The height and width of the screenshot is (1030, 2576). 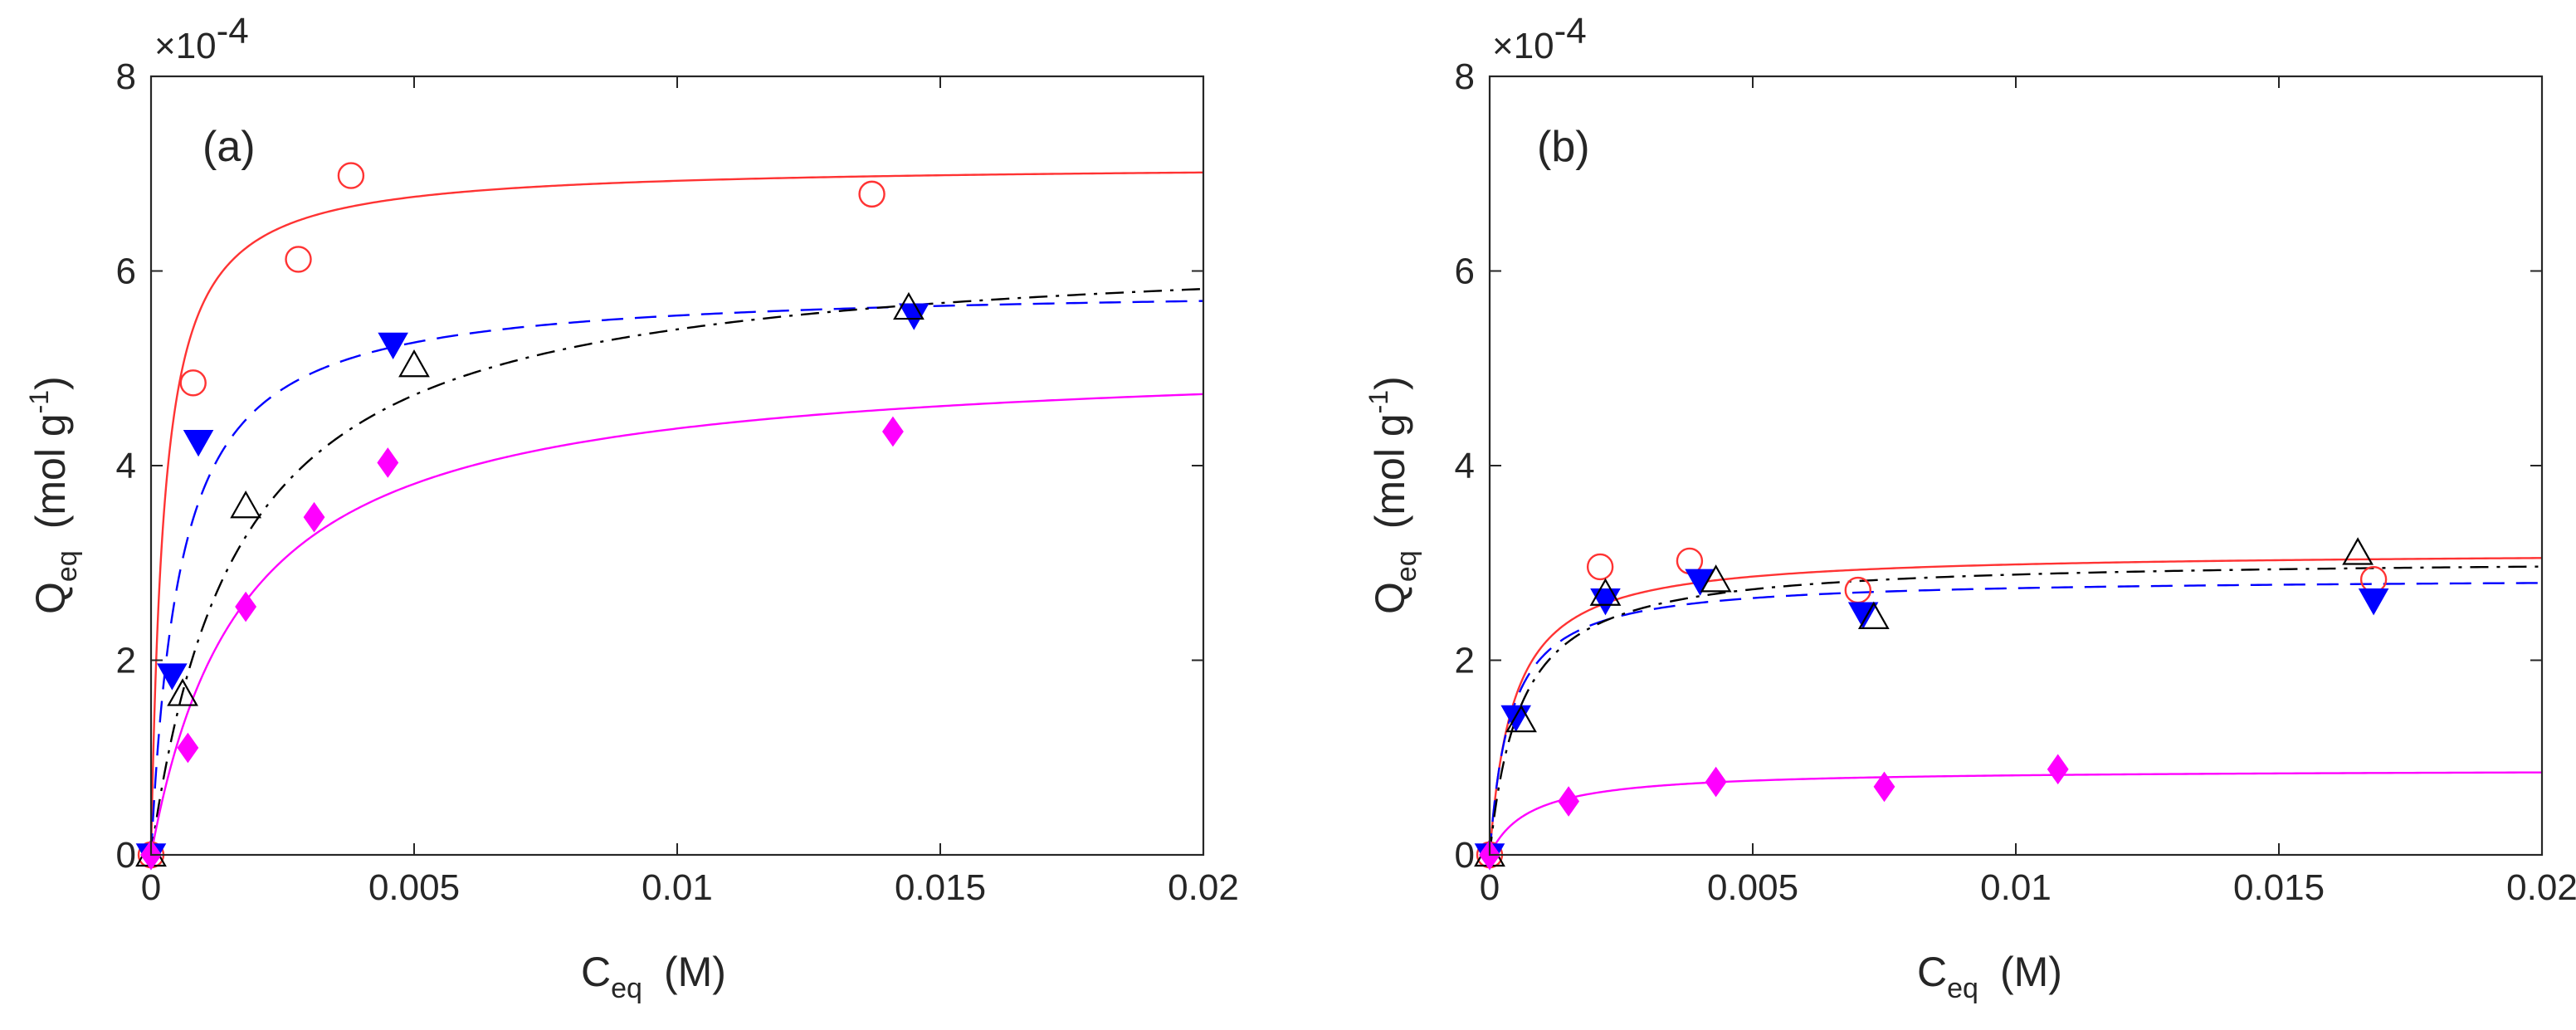 What do you see at coordinates (1393, 495) in the screenshot?
I see `y-axis-label-b: Qeq(mol g-1)` at bounding box center [1393, 495].